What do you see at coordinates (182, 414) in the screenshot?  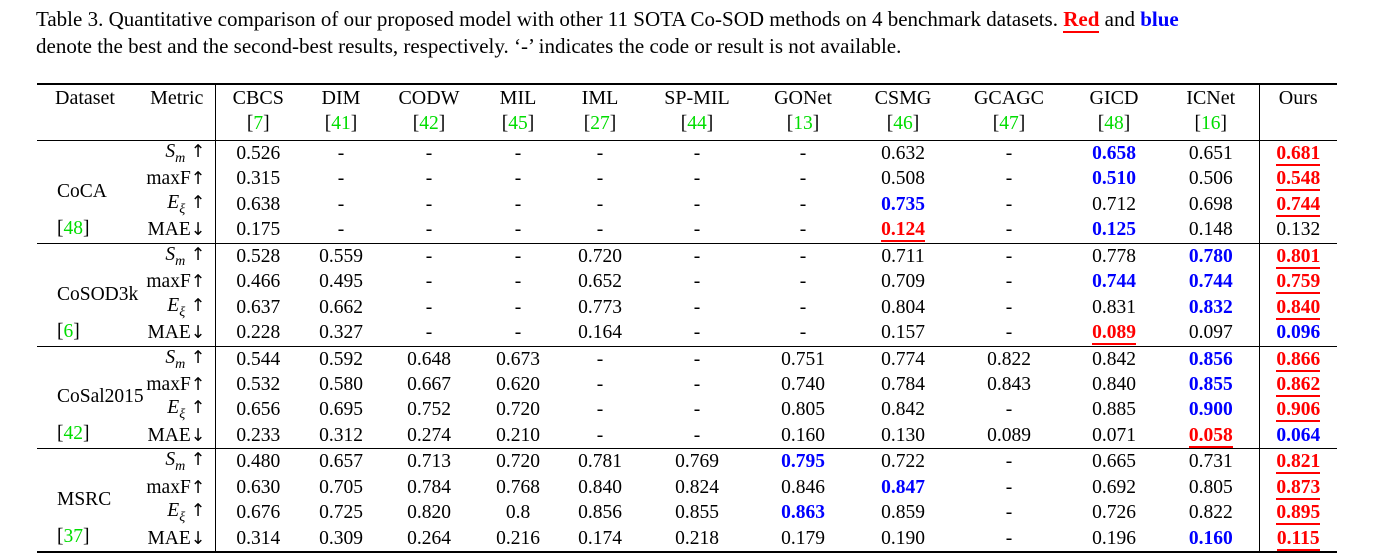 I see `metric-subscript-glyph: ξ` at bounding box center [182, 414].